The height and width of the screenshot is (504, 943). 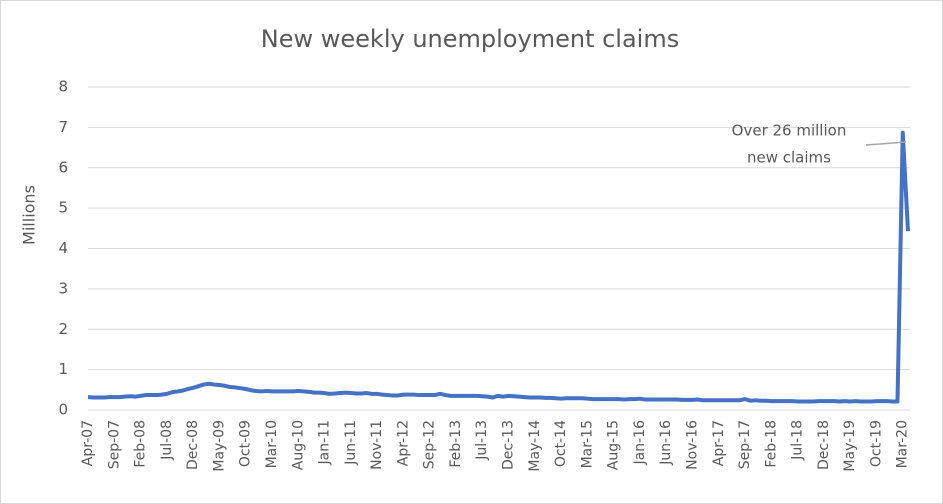 I want to click on x-tick-label: Aug-15, so click(x=614, y=445).